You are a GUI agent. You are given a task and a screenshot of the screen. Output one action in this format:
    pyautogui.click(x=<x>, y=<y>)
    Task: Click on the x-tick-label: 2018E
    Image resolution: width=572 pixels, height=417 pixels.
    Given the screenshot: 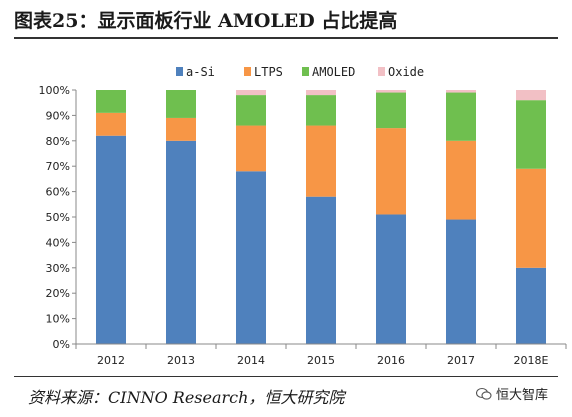 What is the action you would take?
    pyautogui.click(x=531, y=360)
    